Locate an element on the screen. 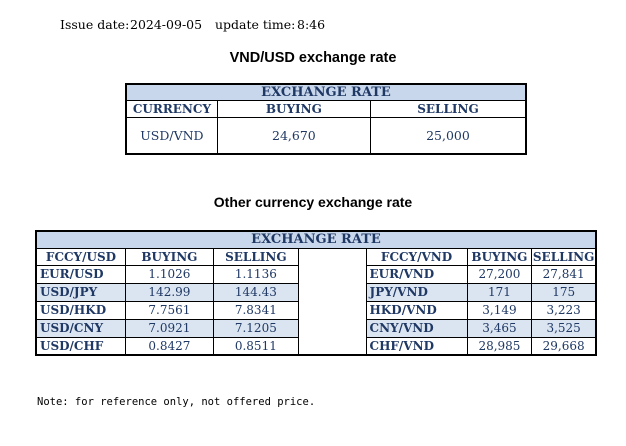 The image size is (626, 446). spacer-column is located at coordinates (332, 301).